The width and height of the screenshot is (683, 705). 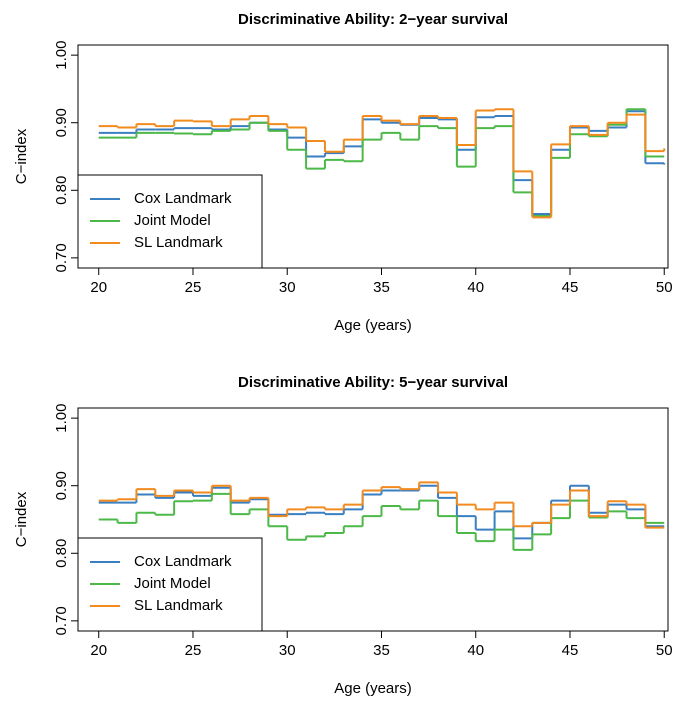 I want to click on chart-title: Discriminative Ability: 5−year survival, so click(x=373, y=382).